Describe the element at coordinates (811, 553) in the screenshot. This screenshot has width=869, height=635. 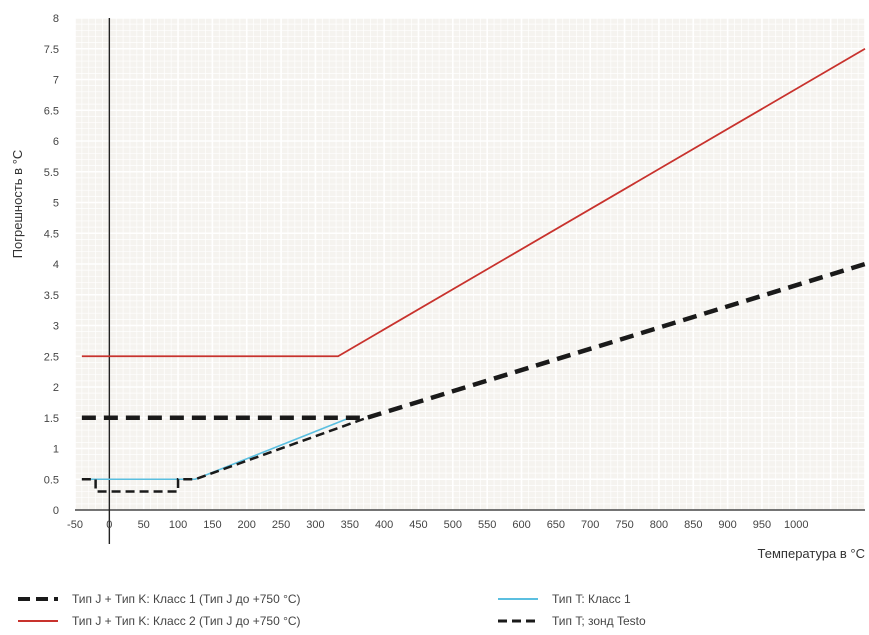
I see `x-axis-label: Температура в °C` at that location.